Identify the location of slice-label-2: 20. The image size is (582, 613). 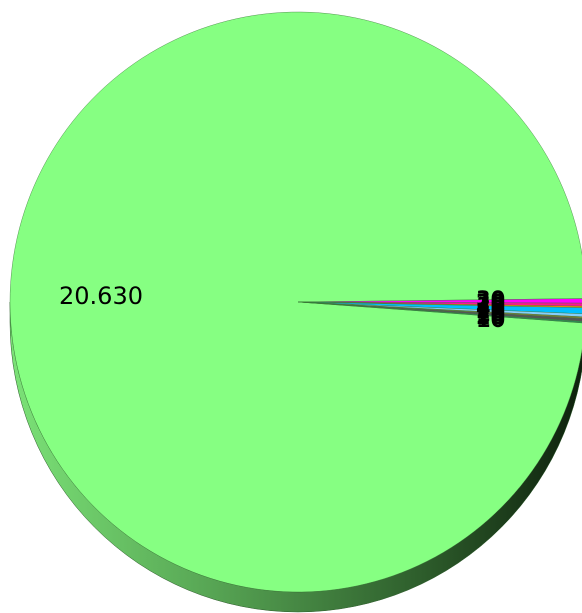
(490, 302).